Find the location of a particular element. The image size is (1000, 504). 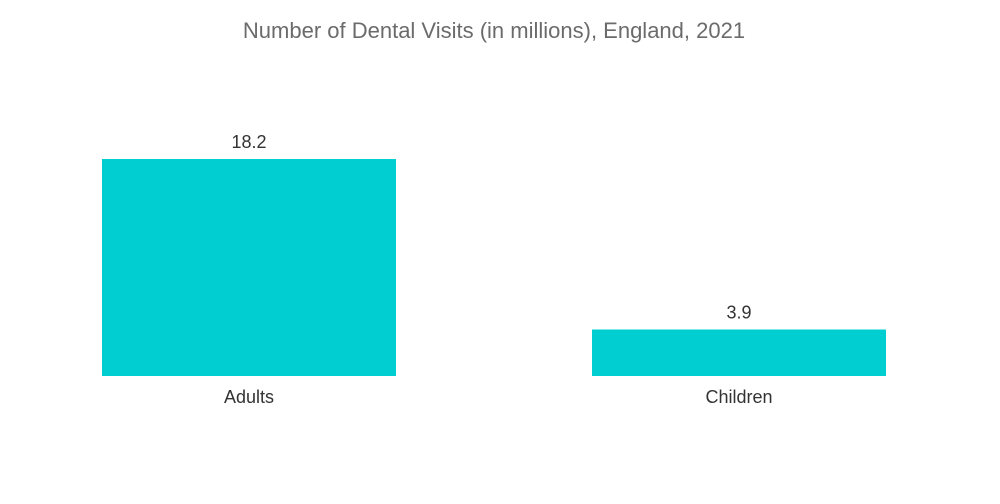

bar-adults is located at coordinates (249, 267).